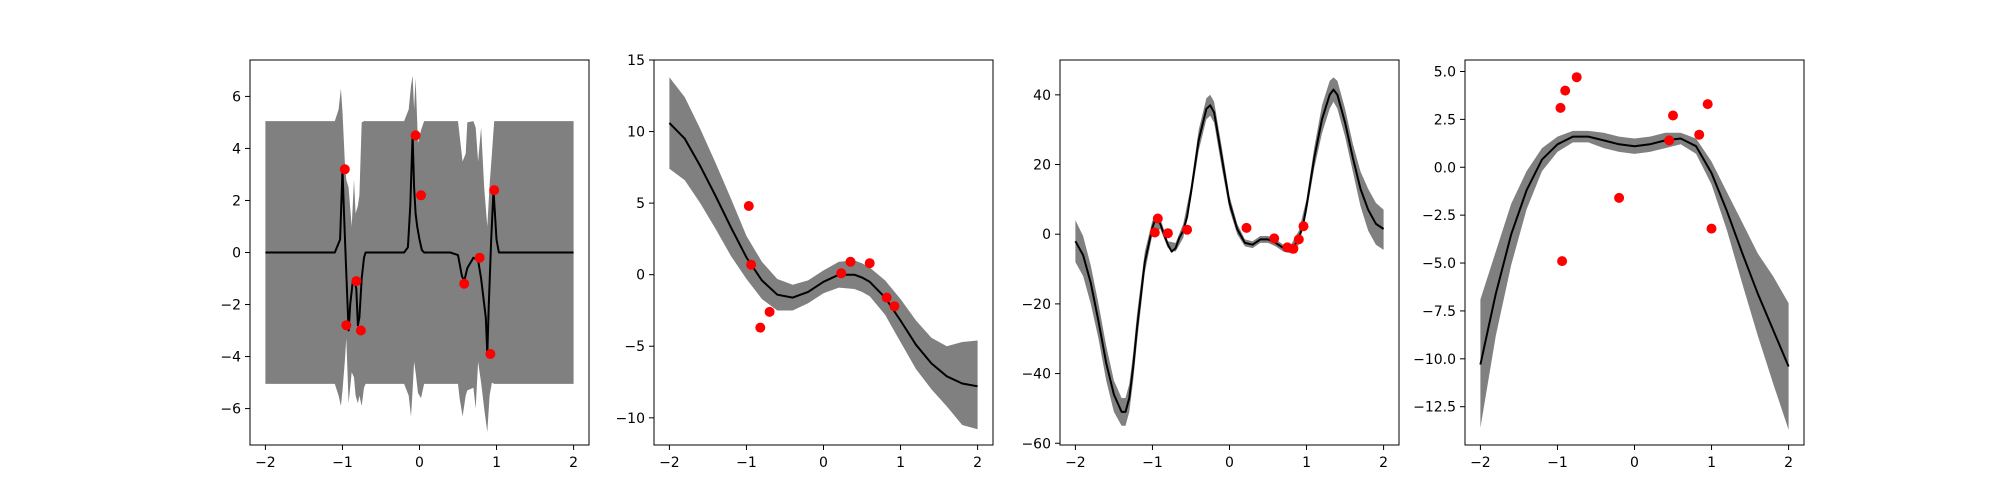 This screenshot has width=2000, height=500. I want to click on y-tick-label: 5.0, so click(1445, 72).